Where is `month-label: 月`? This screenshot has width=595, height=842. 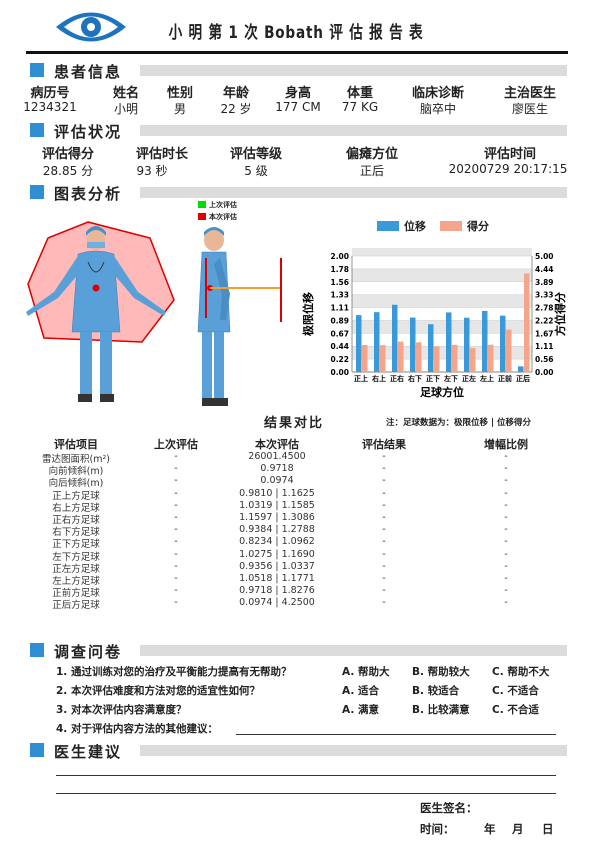
month-label: 月 is located at coordinates (518, 829).